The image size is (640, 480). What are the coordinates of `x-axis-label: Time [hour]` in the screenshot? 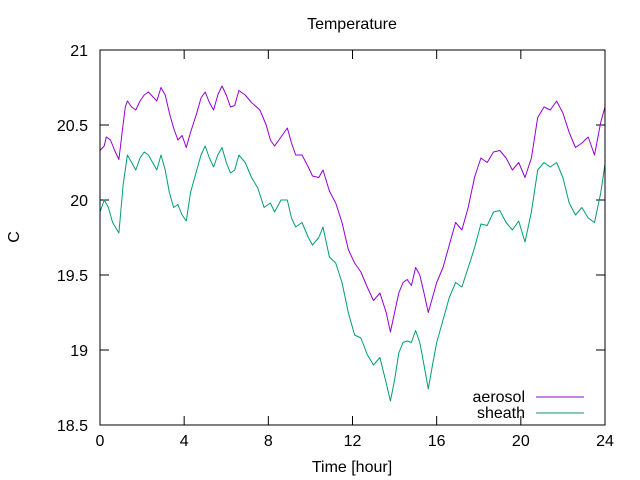 It's located at (352, 467).